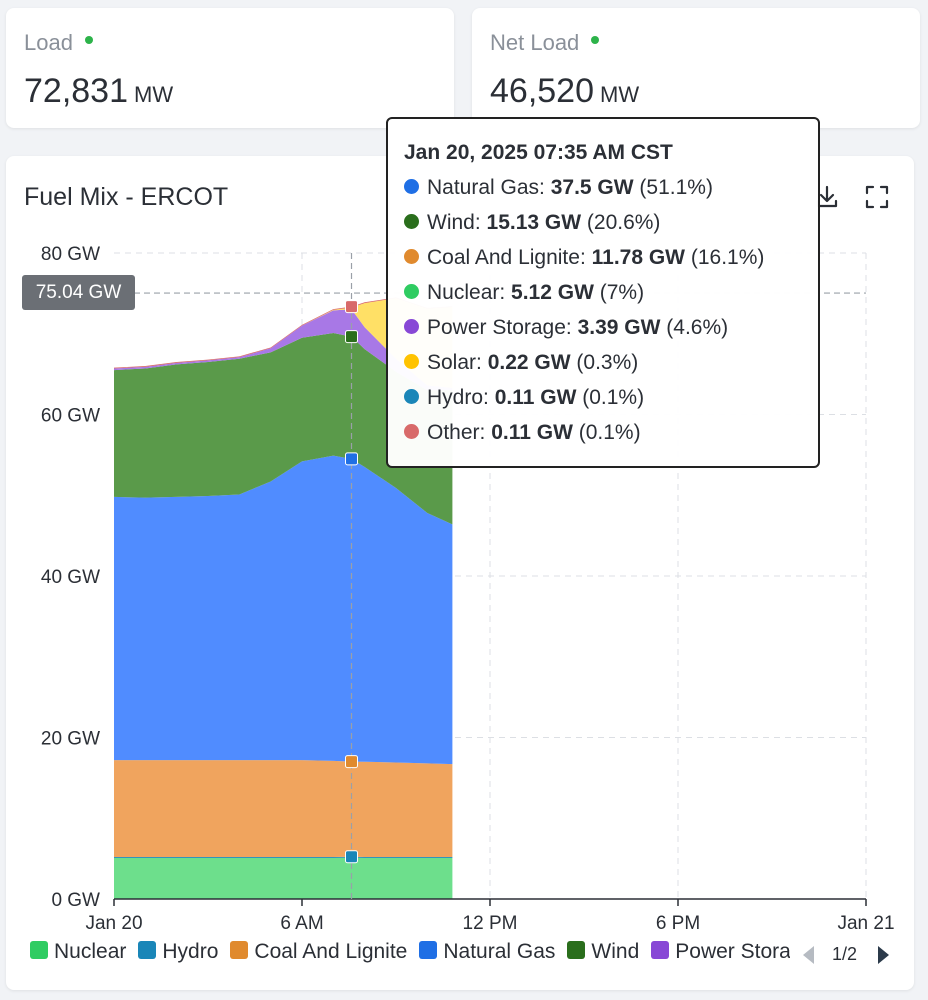 The height and width of the screenshot is (1000, 928). Describe the element at coordinates (230, 68) in the screenshot. I see `load-card: Load 72,831 MW` at that location.